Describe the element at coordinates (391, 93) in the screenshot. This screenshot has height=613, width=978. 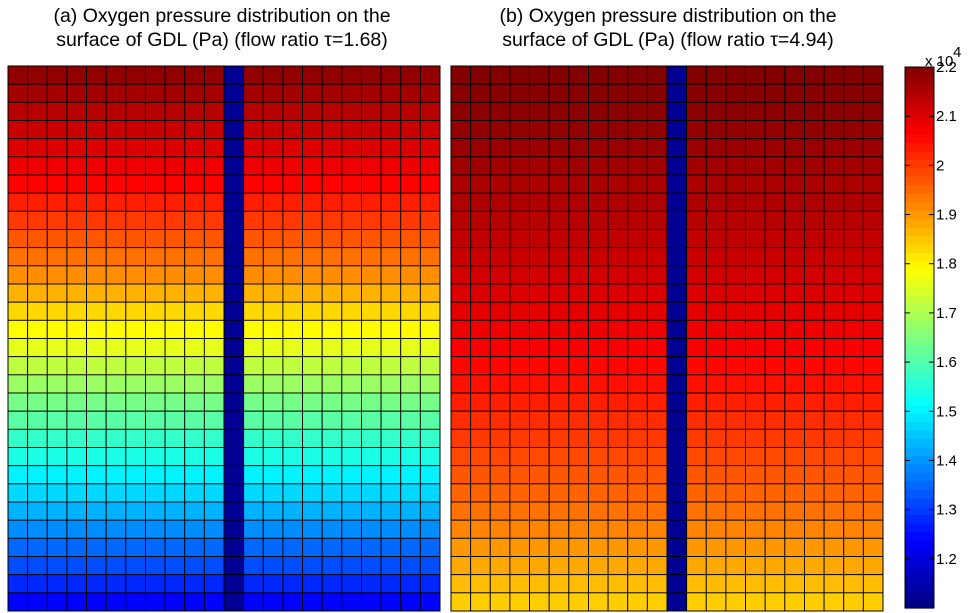
I see `heatmap-cell-a-r1-c19` at that location.